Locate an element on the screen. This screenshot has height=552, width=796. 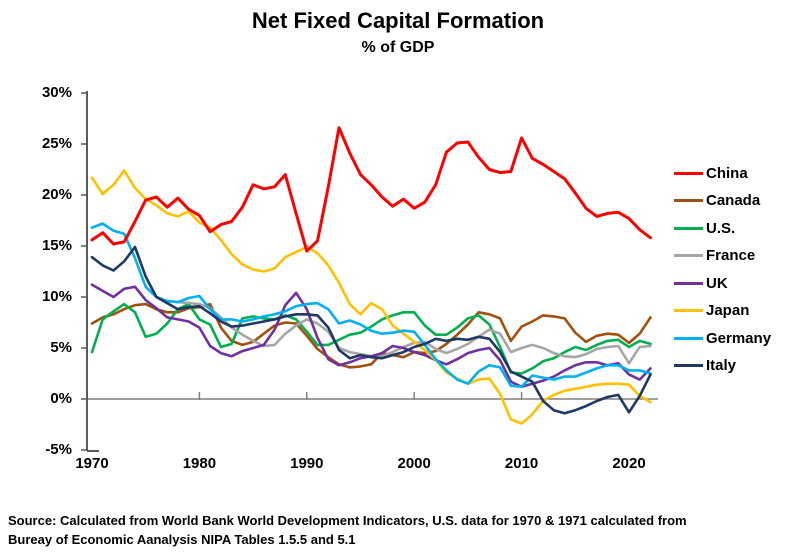
legend-label: UK is located at coordinates (717, 283).